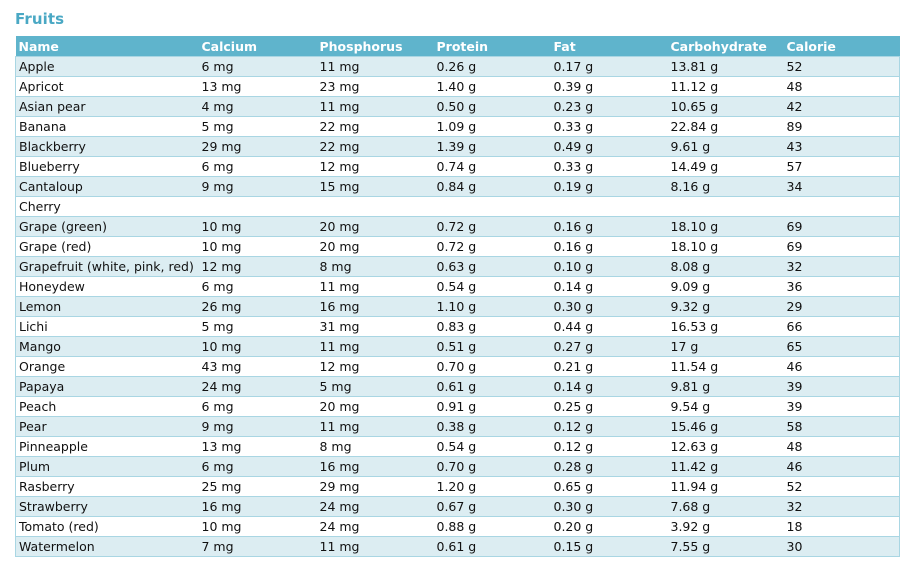 The width and height of the screenshot is (917, 570). Describe the element at coordinates (107, 546) in the screenshot. I see `cell-name: Watermelon` at that location.